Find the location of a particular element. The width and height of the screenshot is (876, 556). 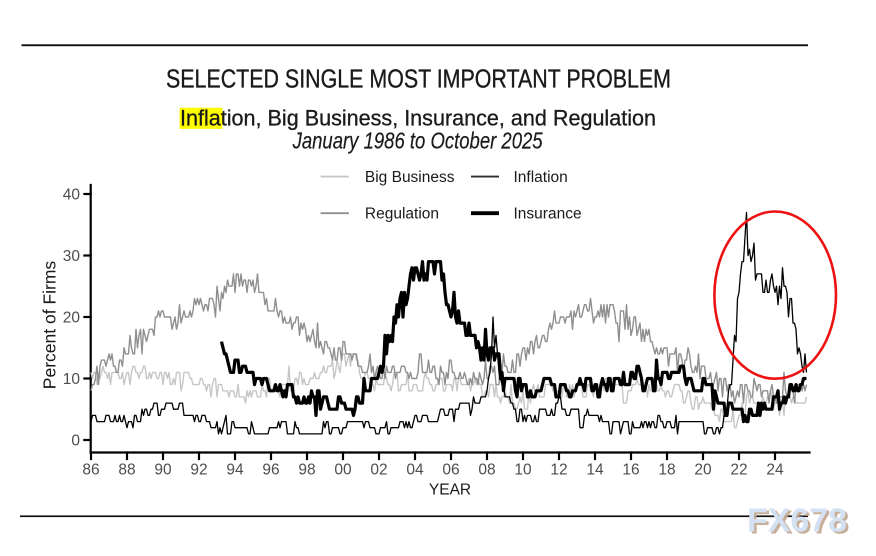

svg-text: 16 is located at coordinates (630, 470).